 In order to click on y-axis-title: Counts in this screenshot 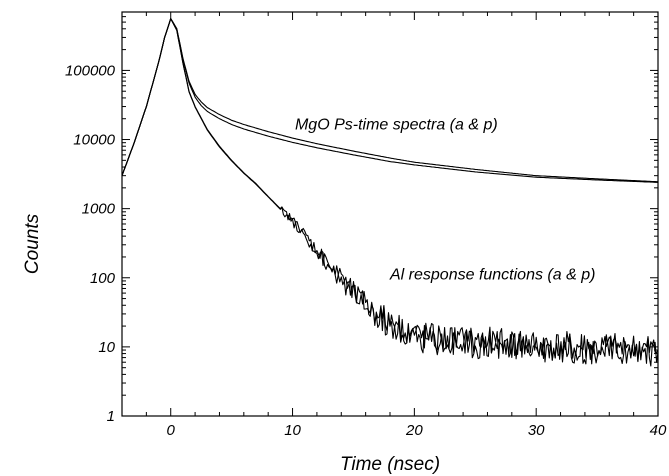, I will do `click(32, 243)`.